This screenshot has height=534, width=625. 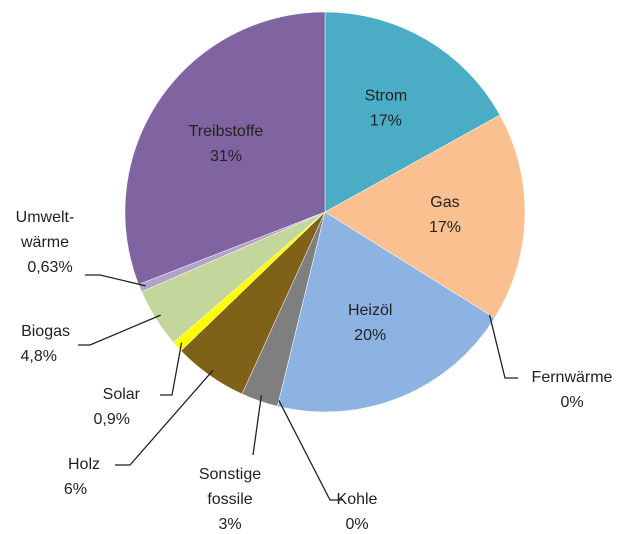 What do you see at coordinates (386, 96) in the screenshot?
I see `slice-label: Strom` at bounding box center [386, 96].